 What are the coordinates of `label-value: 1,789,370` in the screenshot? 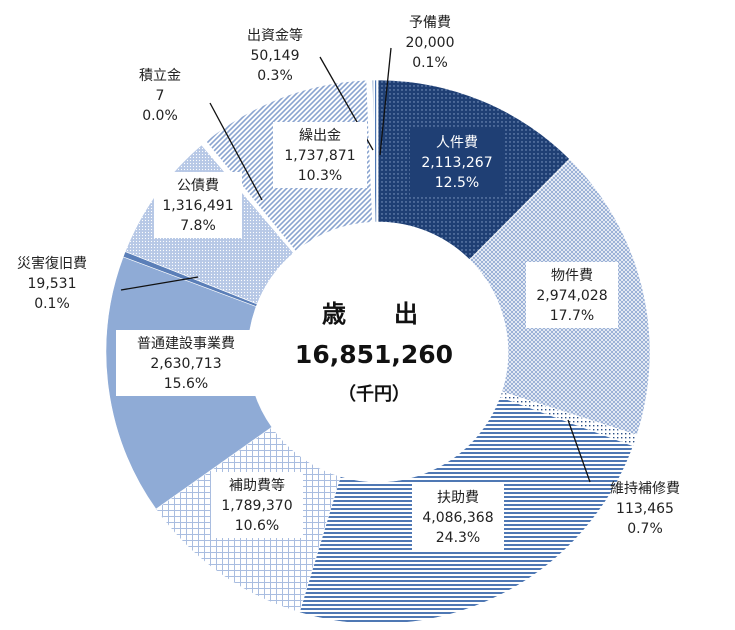 It's located at (256, 506).